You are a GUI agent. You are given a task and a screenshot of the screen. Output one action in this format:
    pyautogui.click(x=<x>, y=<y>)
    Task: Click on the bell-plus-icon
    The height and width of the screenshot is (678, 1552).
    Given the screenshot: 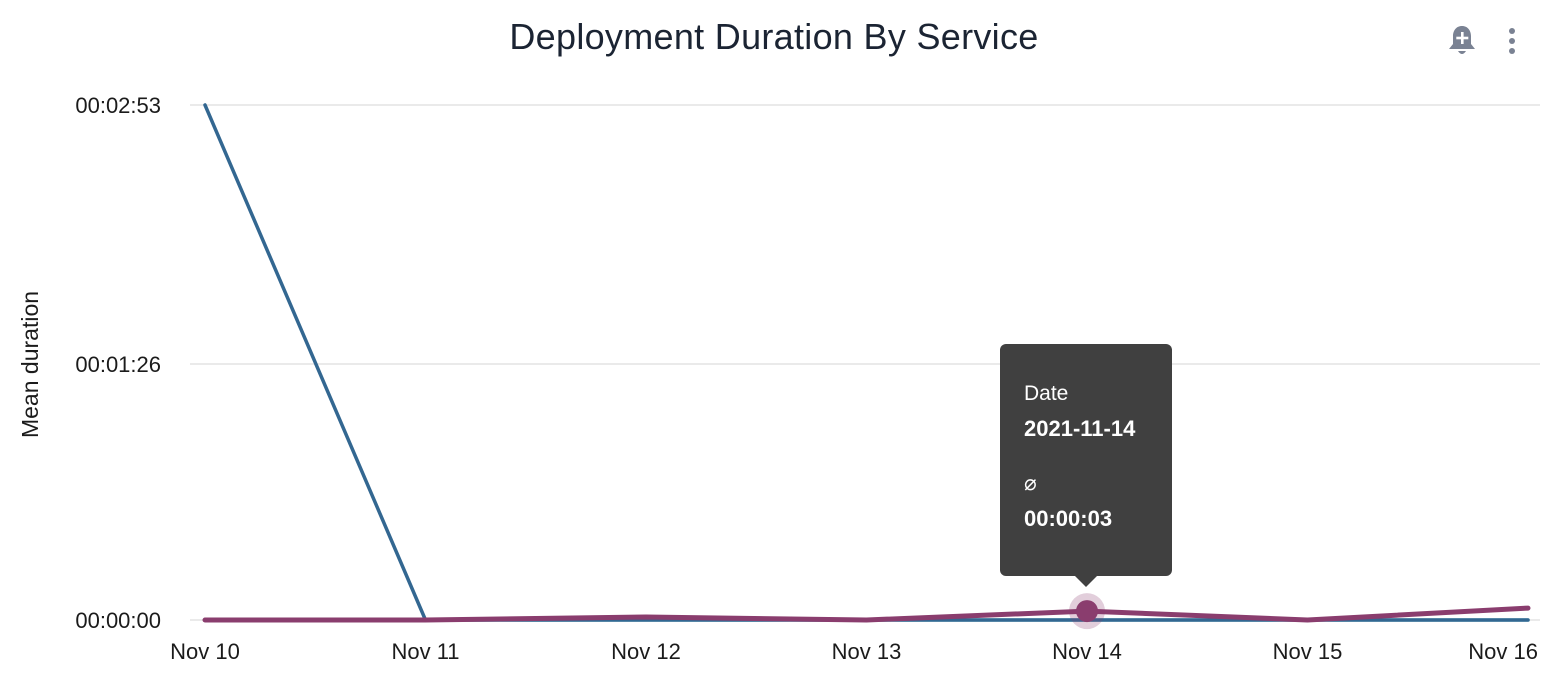 What is the action you would take?
    pyautogui.click(x=1462, y=41)
    